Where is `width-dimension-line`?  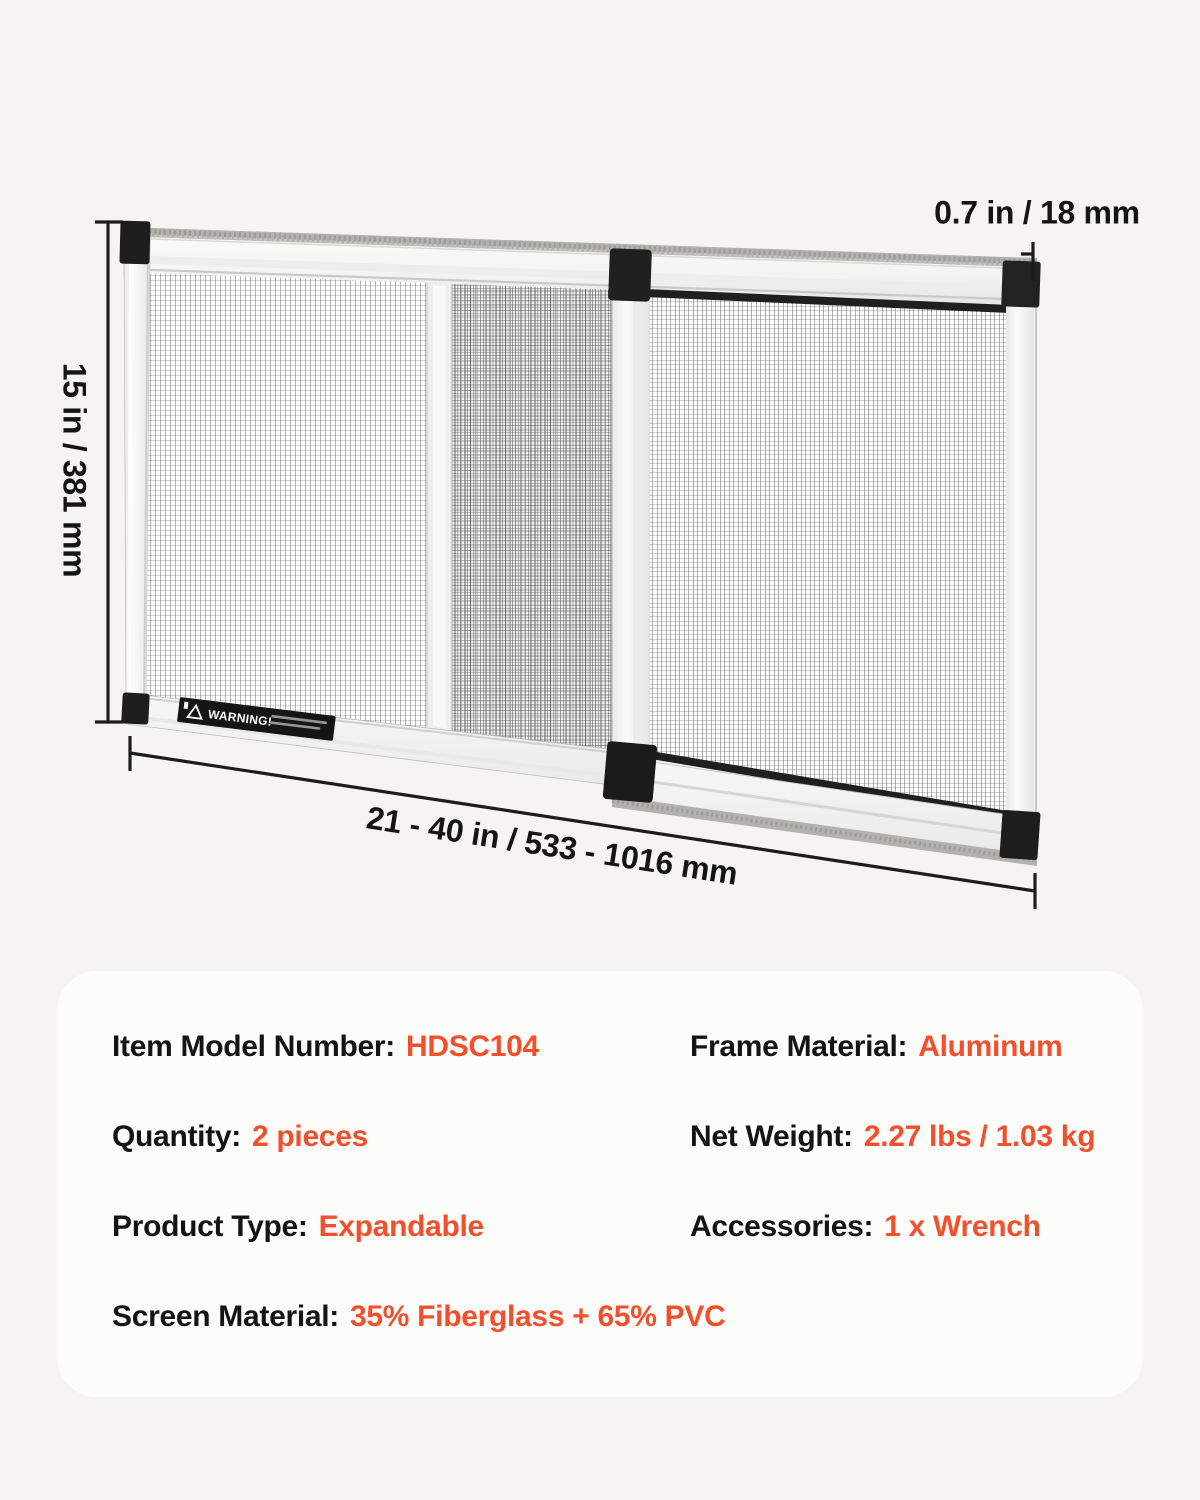 width-dimension-line is located at coordinates (582, 822).